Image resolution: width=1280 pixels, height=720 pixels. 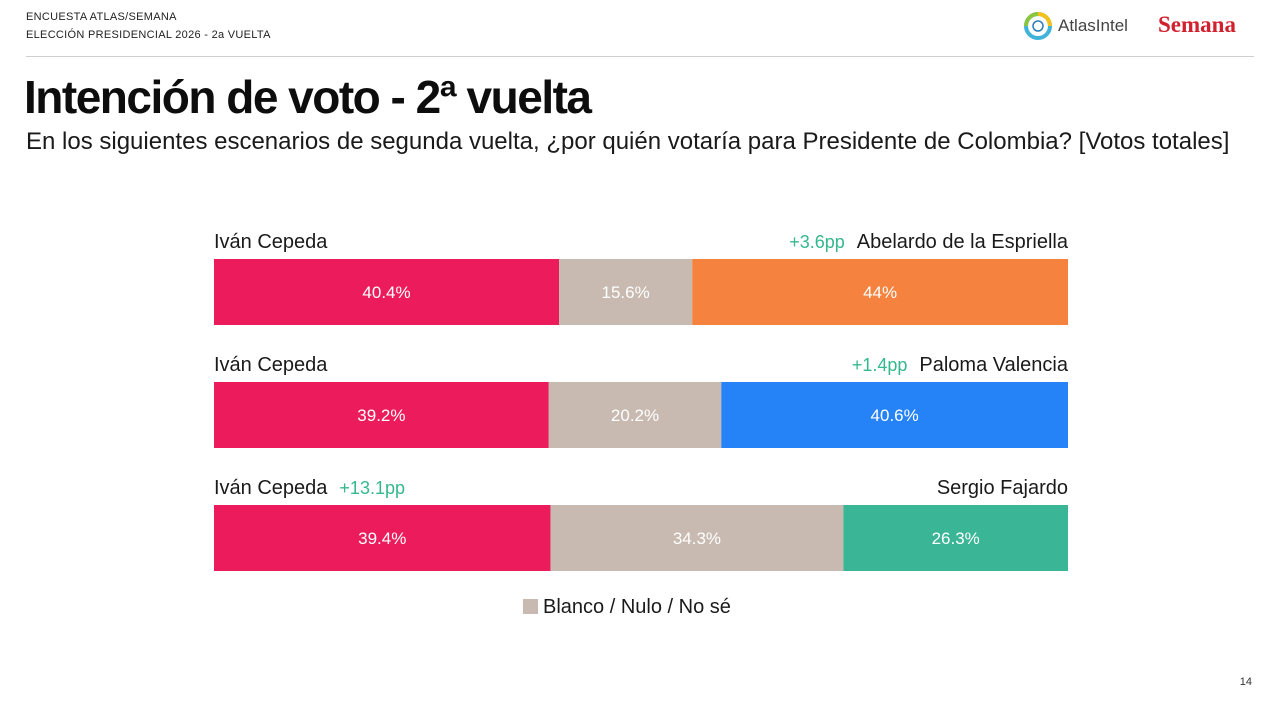 I want to click on bar-value-label: 40.4%, so click(x=386, y=292).